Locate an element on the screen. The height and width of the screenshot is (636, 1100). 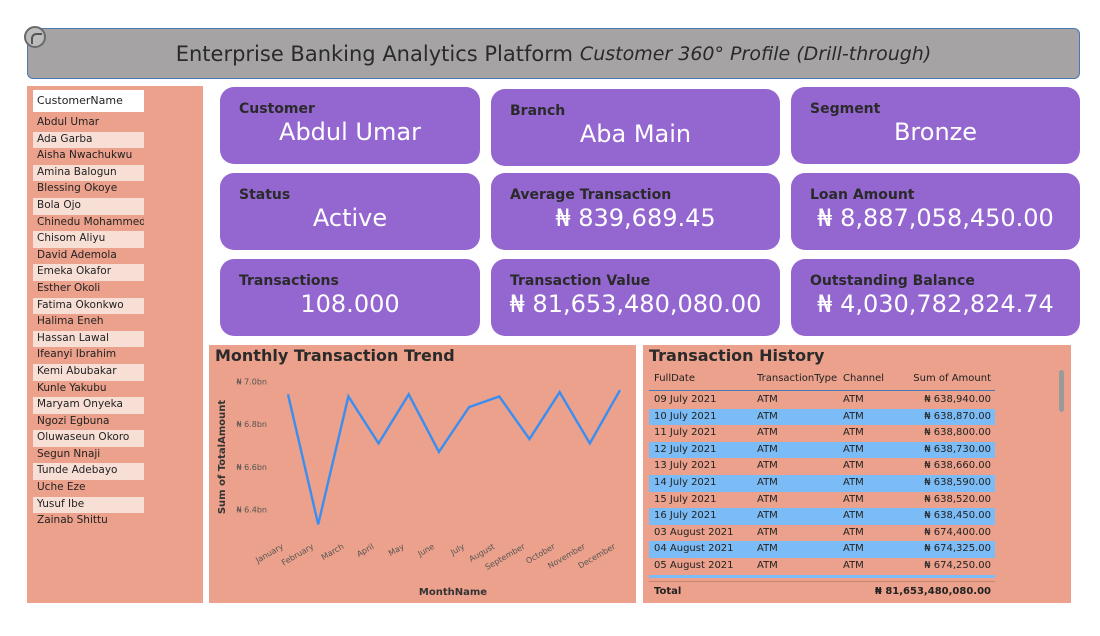
card-value: Aba Main is located at coordinates (635, 134).